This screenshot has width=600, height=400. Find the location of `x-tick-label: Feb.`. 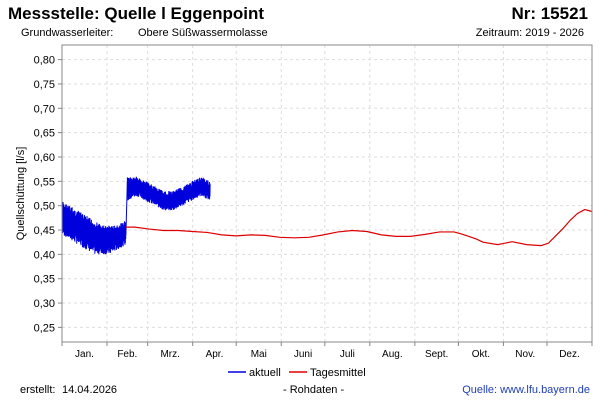

x-tick-label: Feb. is located at coordinates (127, 354).